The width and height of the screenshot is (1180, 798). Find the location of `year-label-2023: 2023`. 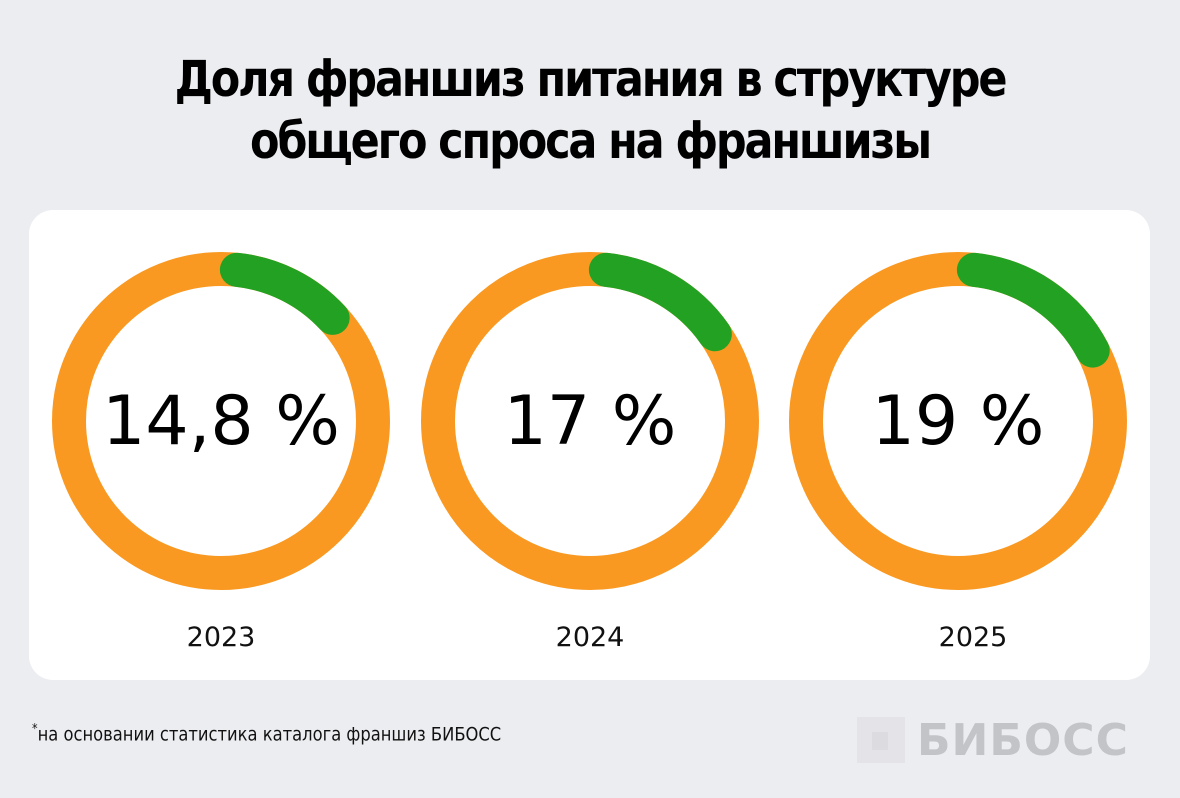

year-label-2023: 2023 is located at coordinates (221, 637).